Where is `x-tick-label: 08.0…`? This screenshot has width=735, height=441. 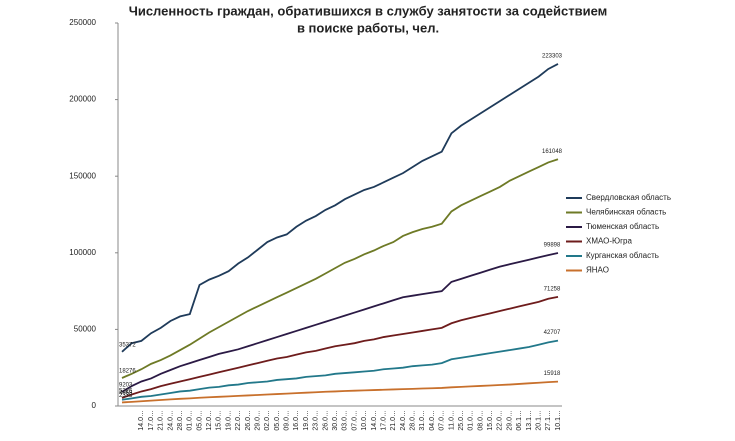
x-tick-label: 08.0… is located at coordinates (480, 420).